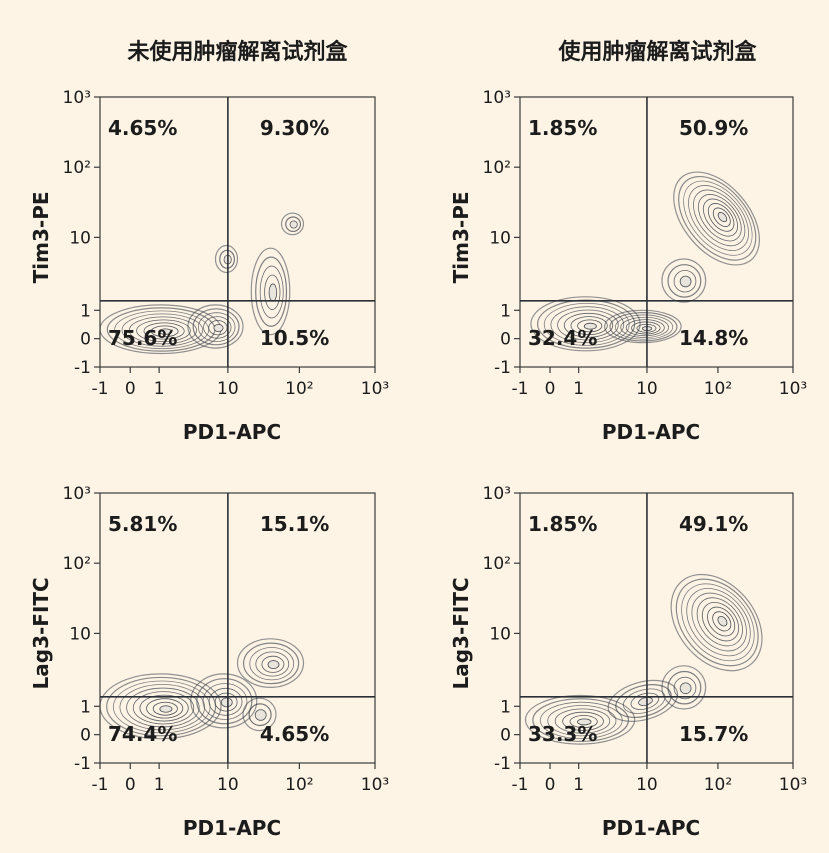 This screenshot has width=829, height=853. Describe the element at coordinates (294, 734) in the screenshot. I see `quadrant-lower-right-percent: 4.65%` at that location.